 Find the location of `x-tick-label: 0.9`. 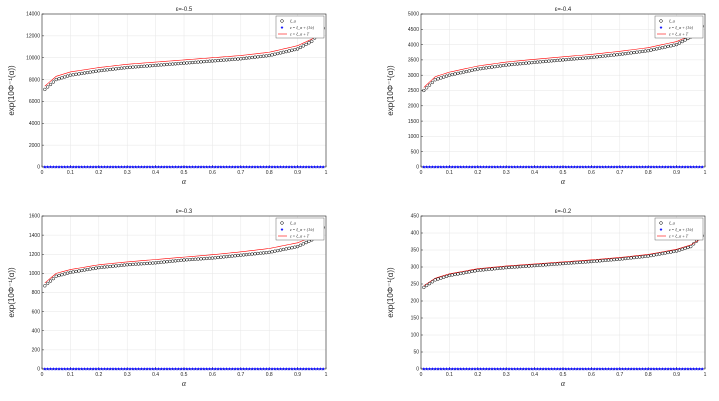

x-tick-label: 0.9 is located at coordinates (676, 375).